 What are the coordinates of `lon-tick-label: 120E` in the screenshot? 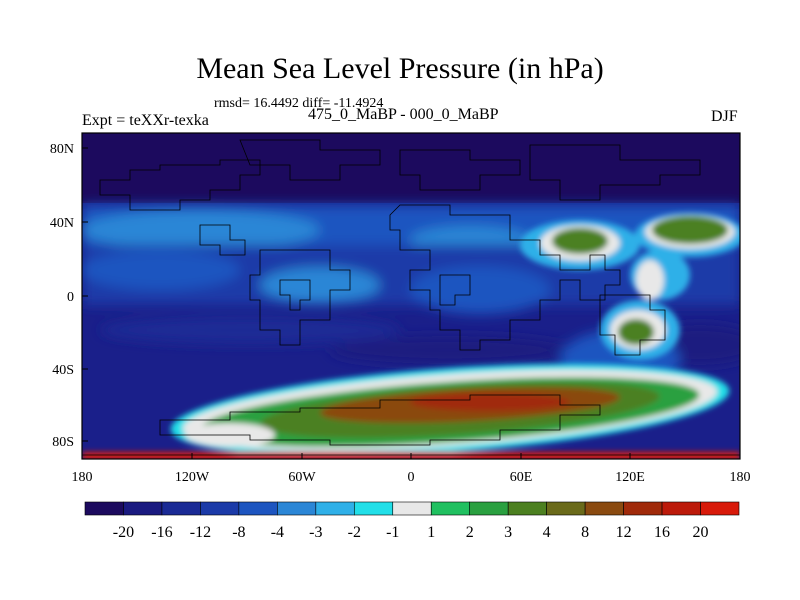 It's located at (630, 477).